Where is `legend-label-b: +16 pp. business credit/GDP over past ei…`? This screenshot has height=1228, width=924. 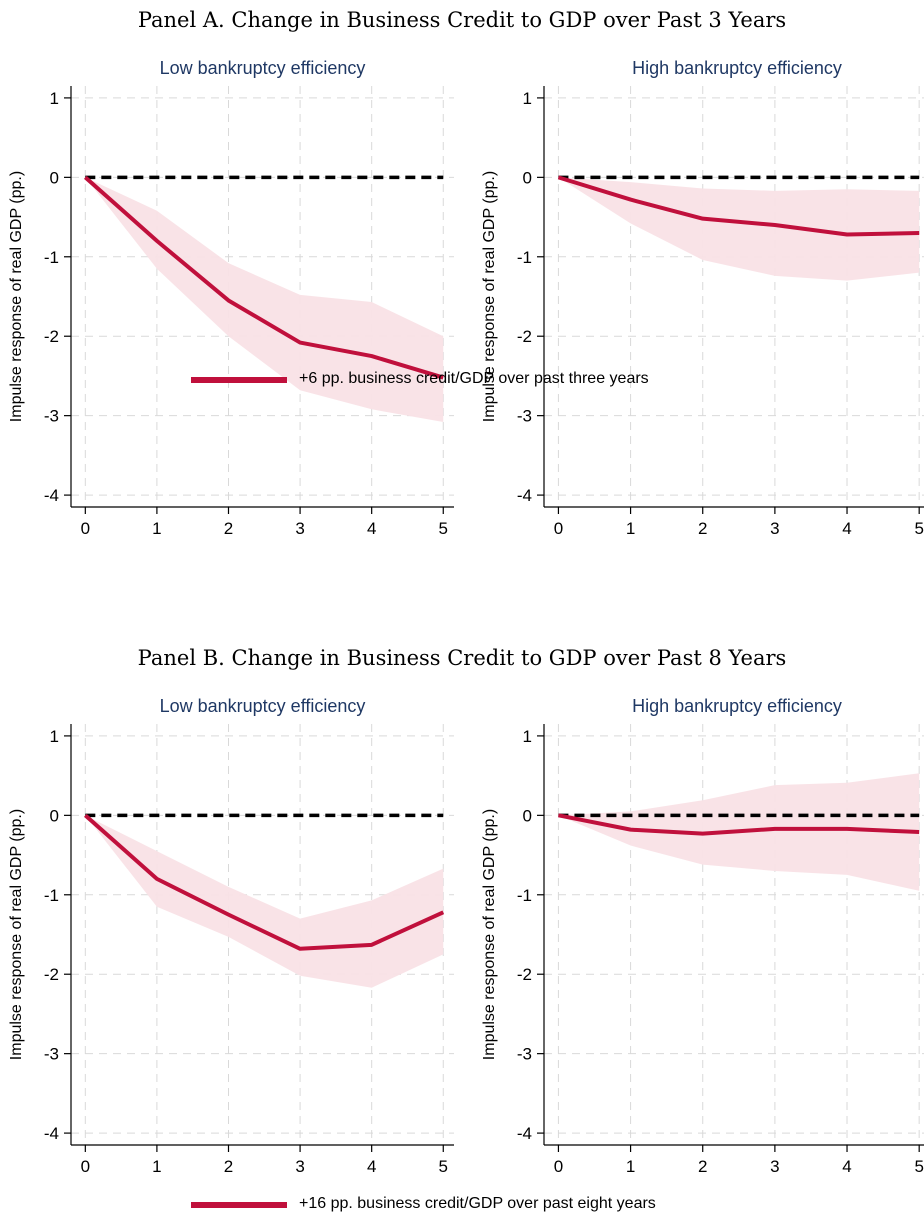 legend-label-b: +16 pp. business credit/GDP over past ei… is located at coordinates (477, 1203).